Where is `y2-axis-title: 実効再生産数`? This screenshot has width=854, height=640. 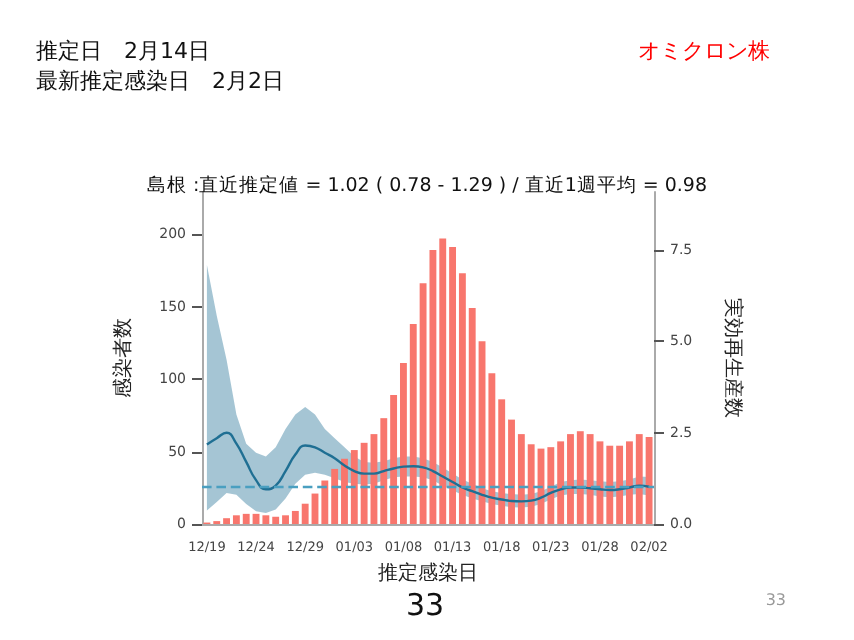
y2-axis-title: 実効再生産数 is located at coordinates (733, 358).